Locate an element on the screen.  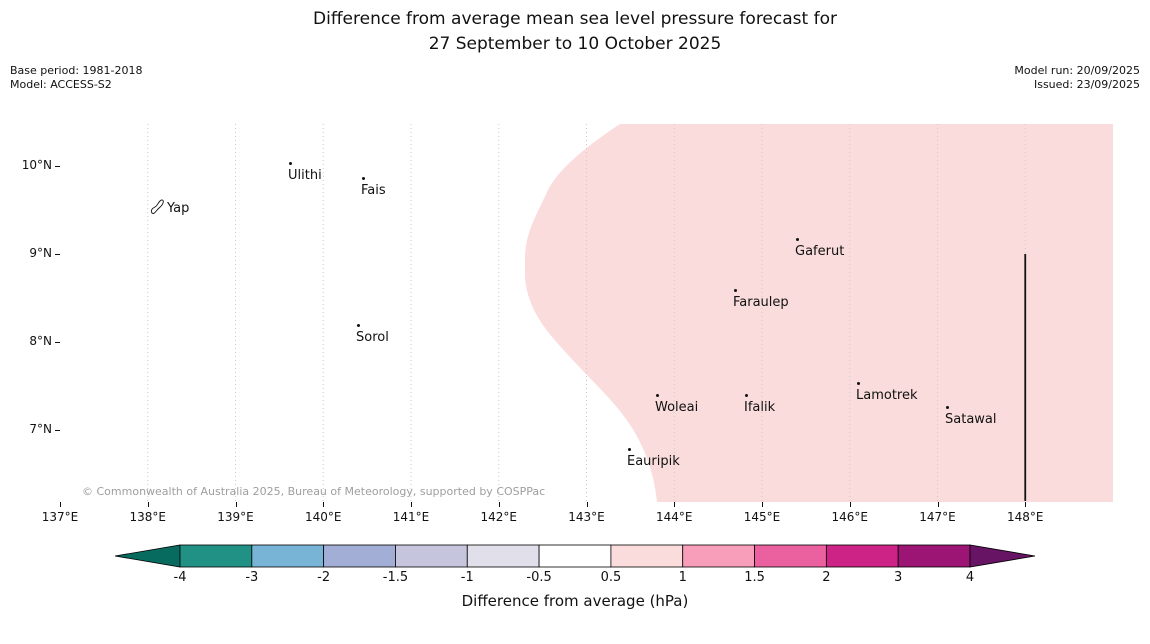
colorbar-tick-label: -2 is located at coordinates (324, 577).